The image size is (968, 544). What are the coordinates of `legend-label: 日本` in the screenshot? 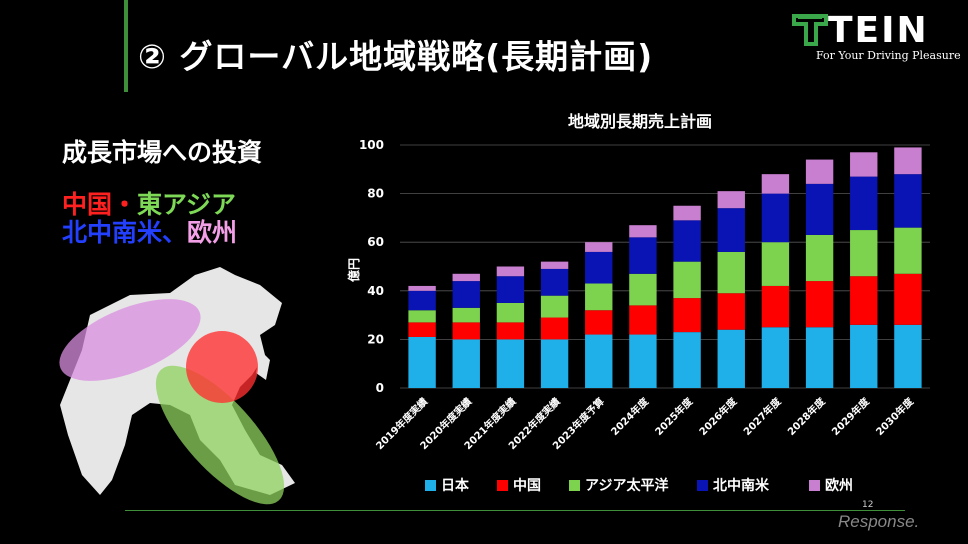 It's located at (455, 485).